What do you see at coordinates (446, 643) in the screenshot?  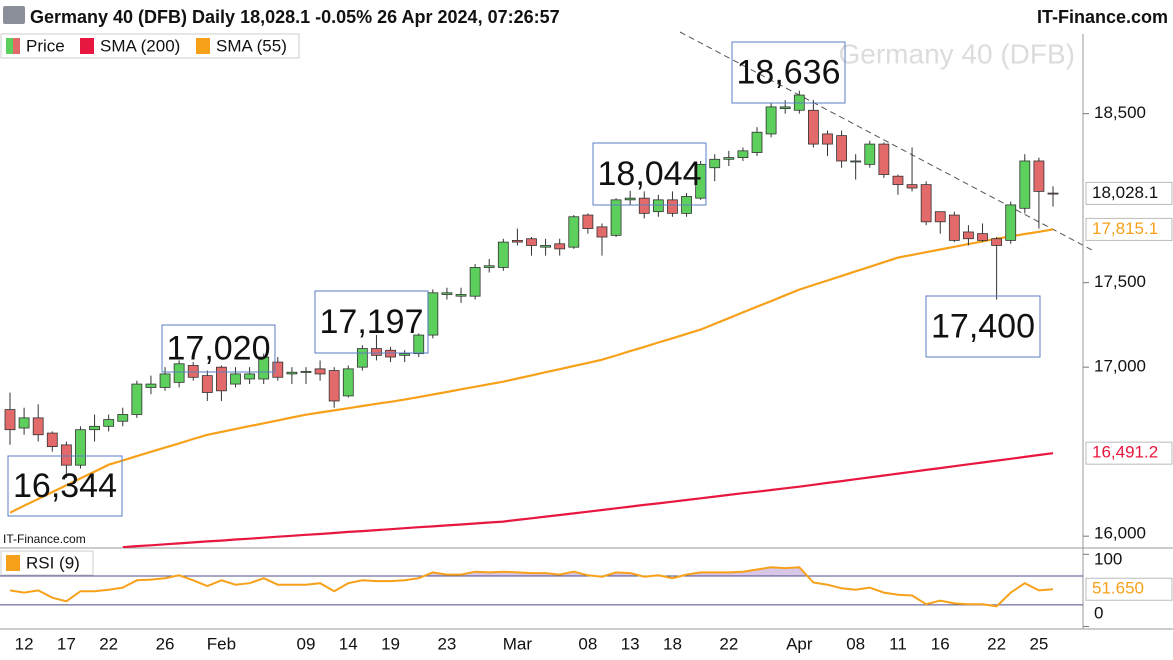 I see `x-tick-label: 23` at bounding box center [446, 643].